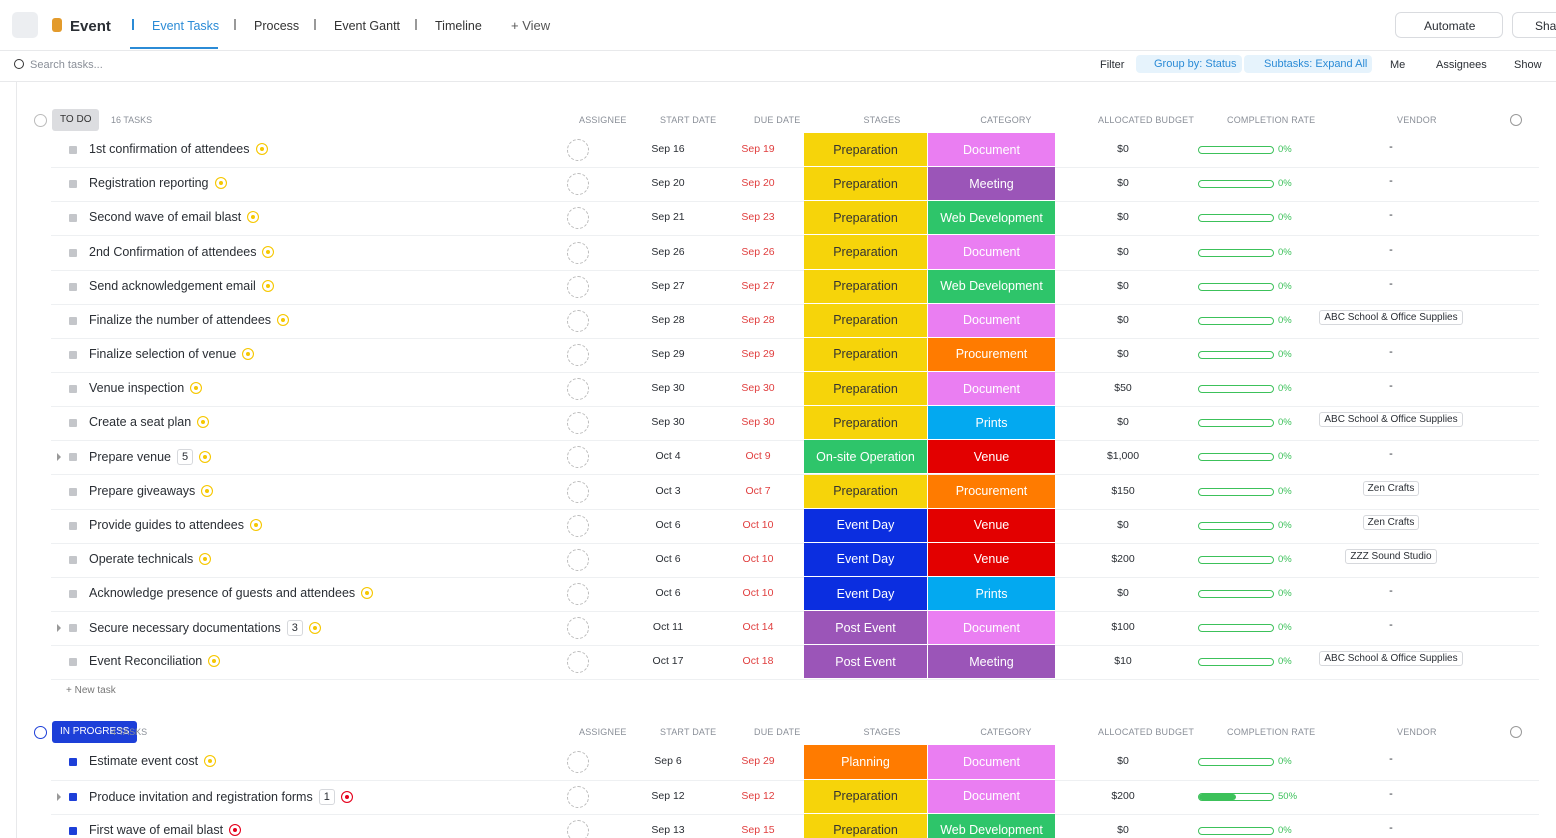  Describe the element at coordinates (172, 285) in the screenshot. I see `task-title: Send acknowledgement email` at that location.